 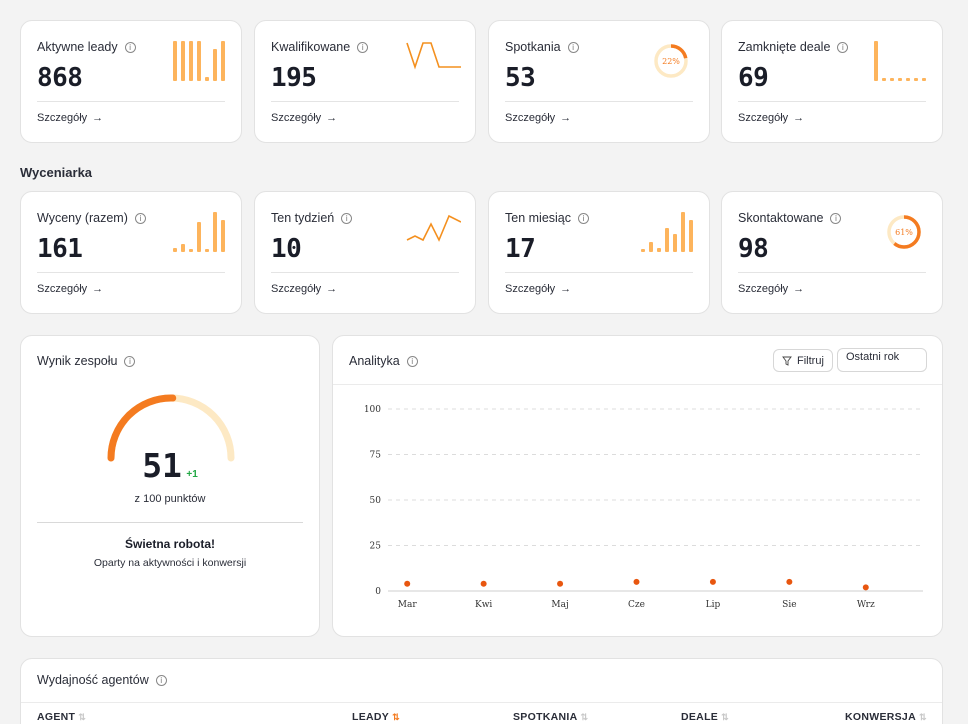 I want to click on stat-value: 161, so click(x=60, y=249).